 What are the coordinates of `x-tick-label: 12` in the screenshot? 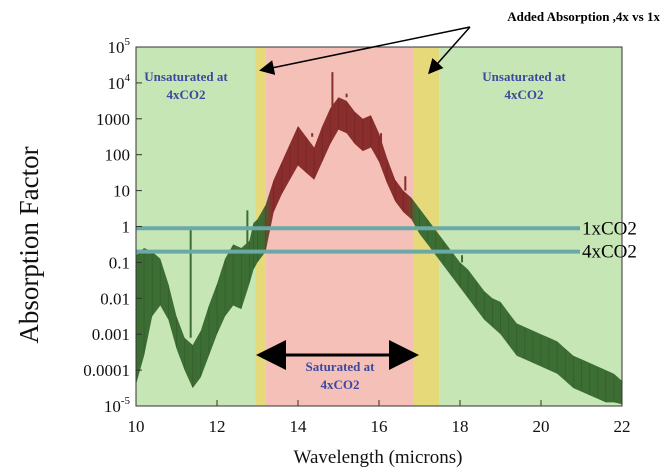 It's located at (217, 426).